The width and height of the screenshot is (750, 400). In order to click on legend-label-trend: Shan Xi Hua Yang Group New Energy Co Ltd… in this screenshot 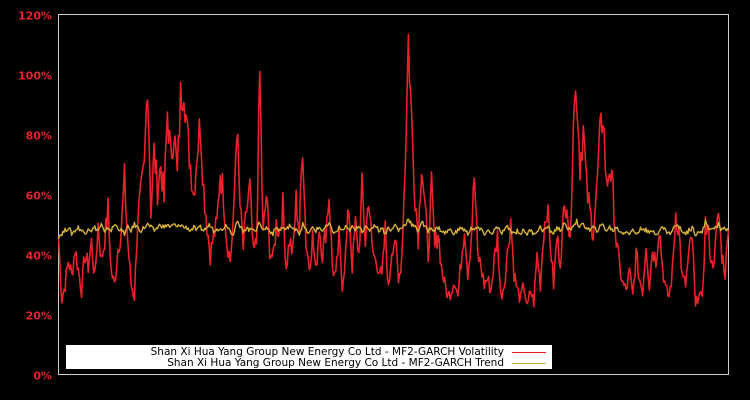, I will do `click(335, 363)`.